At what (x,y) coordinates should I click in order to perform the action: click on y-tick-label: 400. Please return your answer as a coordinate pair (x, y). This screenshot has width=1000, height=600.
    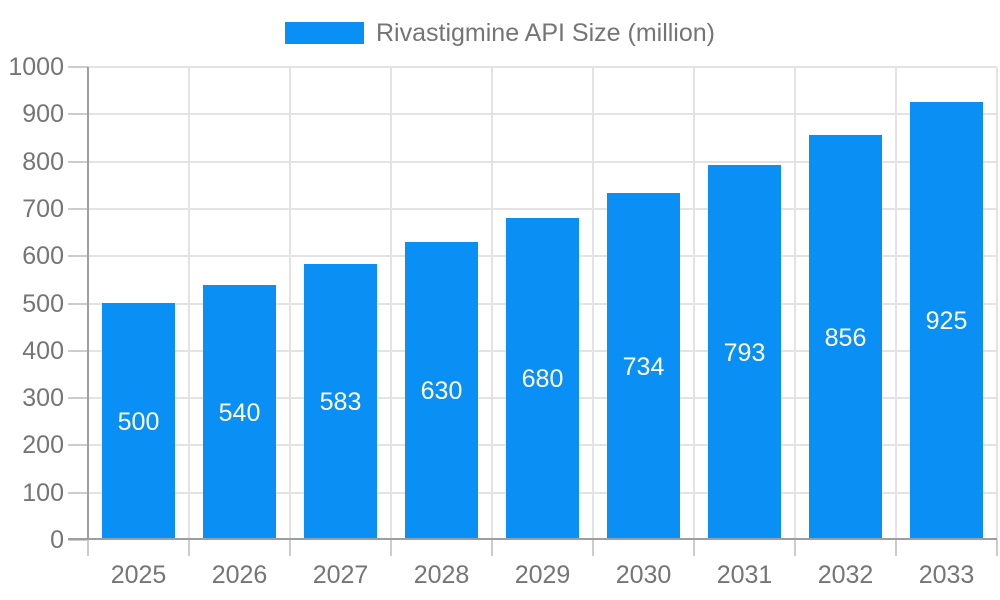
    Looking at the image, I should click on (43, 350).